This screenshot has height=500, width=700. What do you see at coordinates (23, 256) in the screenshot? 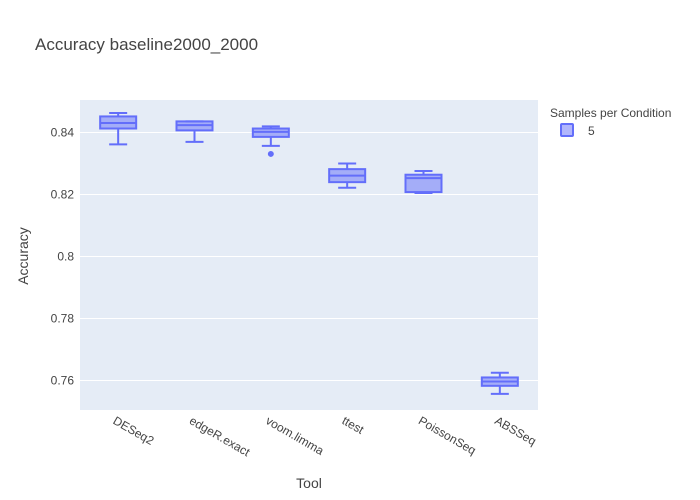
I see `y-axis-label: Accuracy` at bounding box center [23, 256].